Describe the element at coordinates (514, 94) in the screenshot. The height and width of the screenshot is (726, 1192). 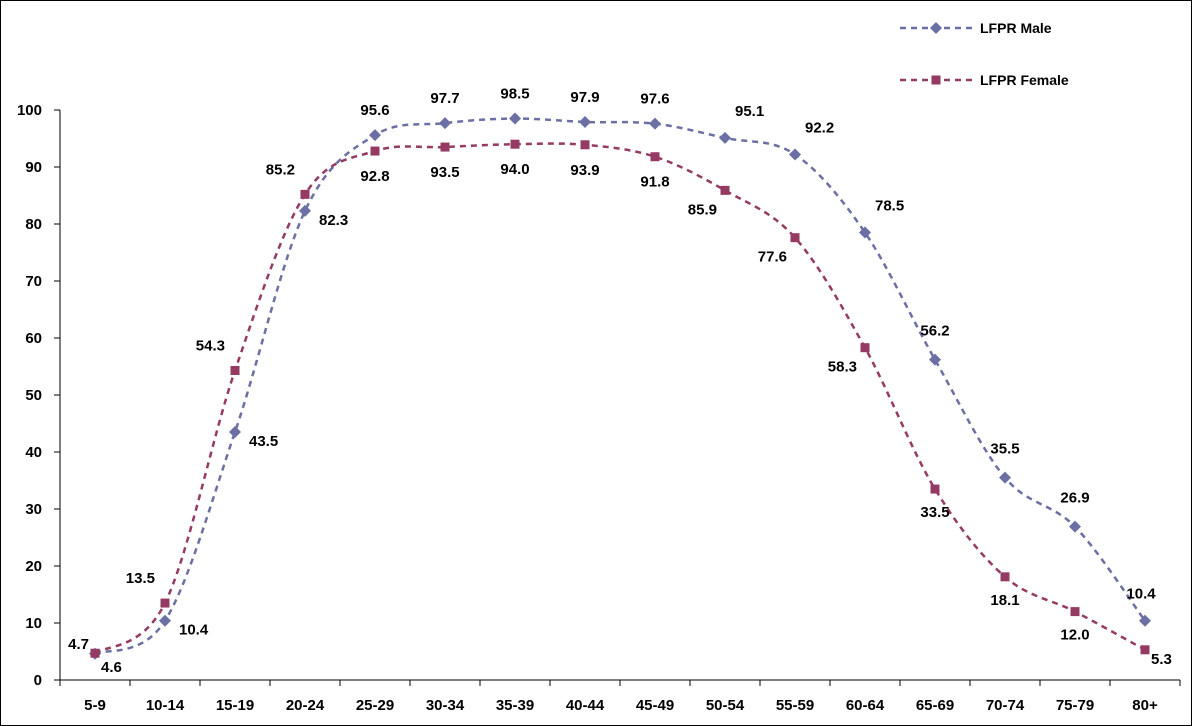
I see `data-label-male: 98.5` at that location.